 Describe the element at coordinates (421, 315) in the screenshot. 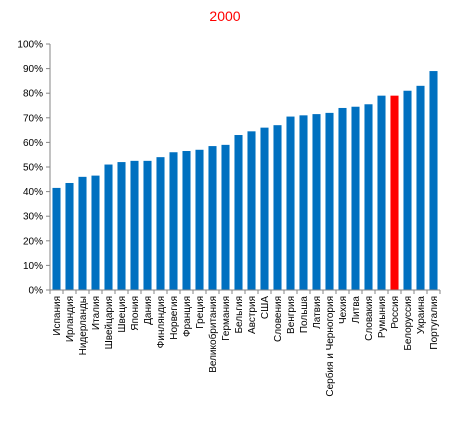

I see `x-tick-label: Украина` at that location.